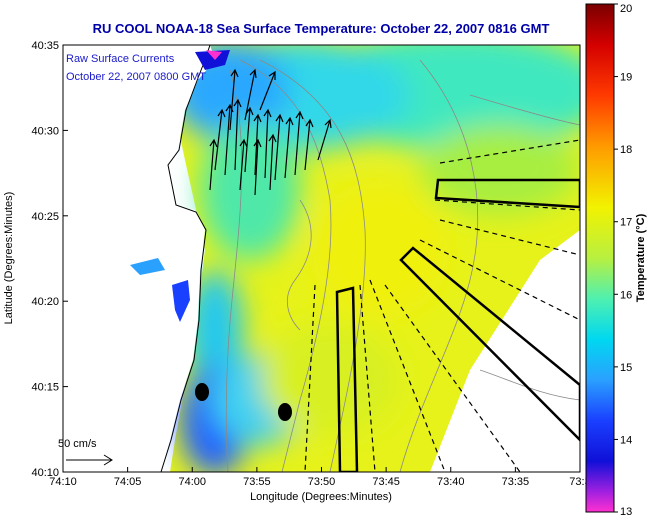  Describe the element at coordinates (214, 55) in the screenshot. I see `pink-patch` at that location.